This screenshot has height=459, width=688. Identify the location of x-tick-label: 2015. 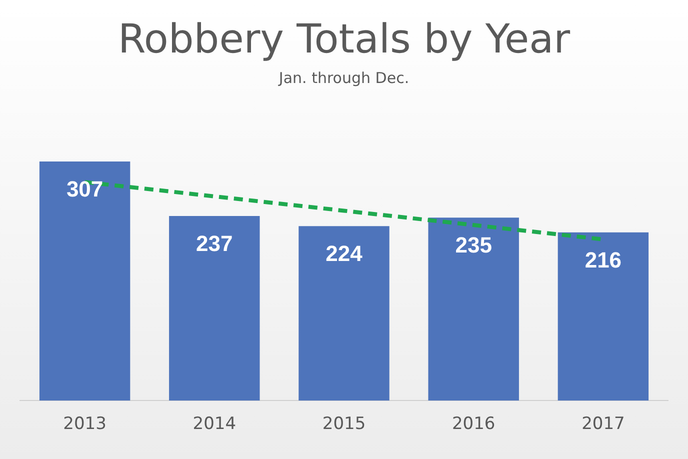
(344, 424).